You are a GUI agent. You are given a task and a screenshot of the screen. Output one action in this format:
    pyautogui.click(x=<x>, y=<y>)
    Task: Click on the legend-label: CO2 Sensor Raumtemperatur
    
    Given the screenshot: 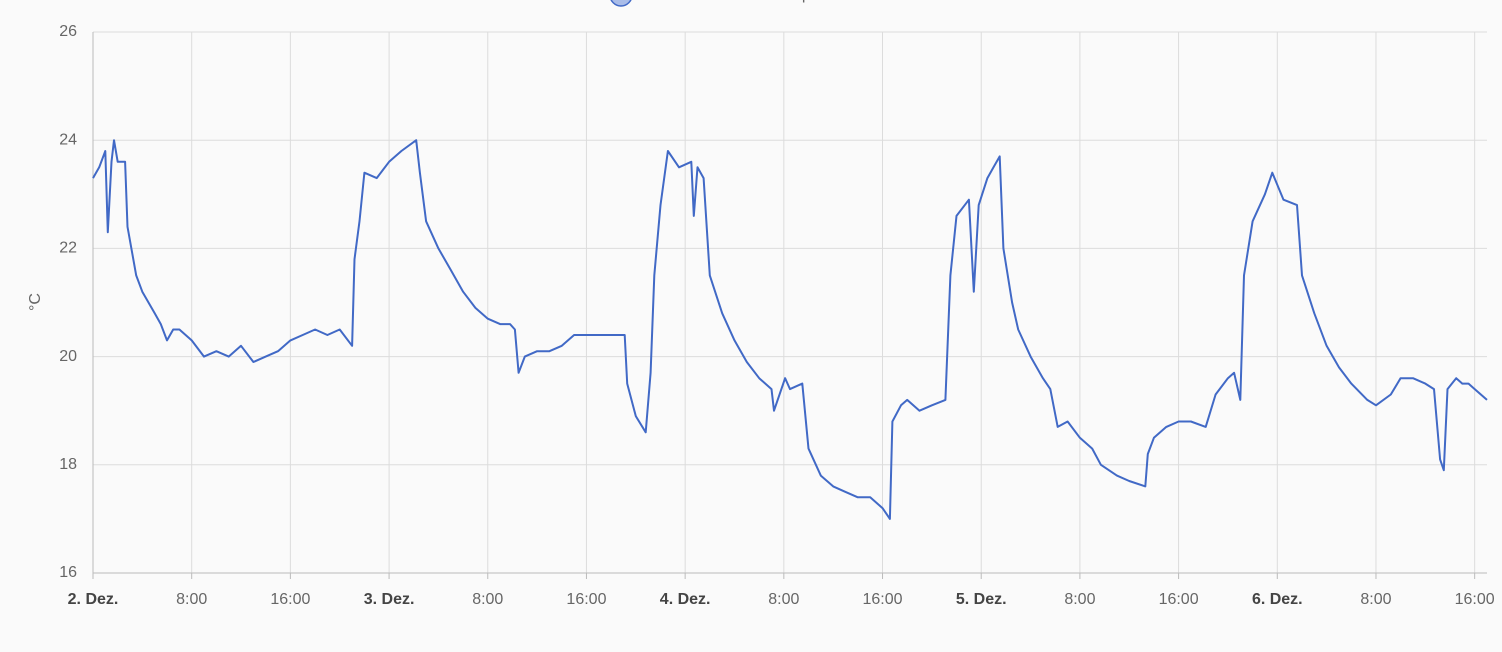 What is the action you would take?
    pyautogui.click(x=746, y=1)
    